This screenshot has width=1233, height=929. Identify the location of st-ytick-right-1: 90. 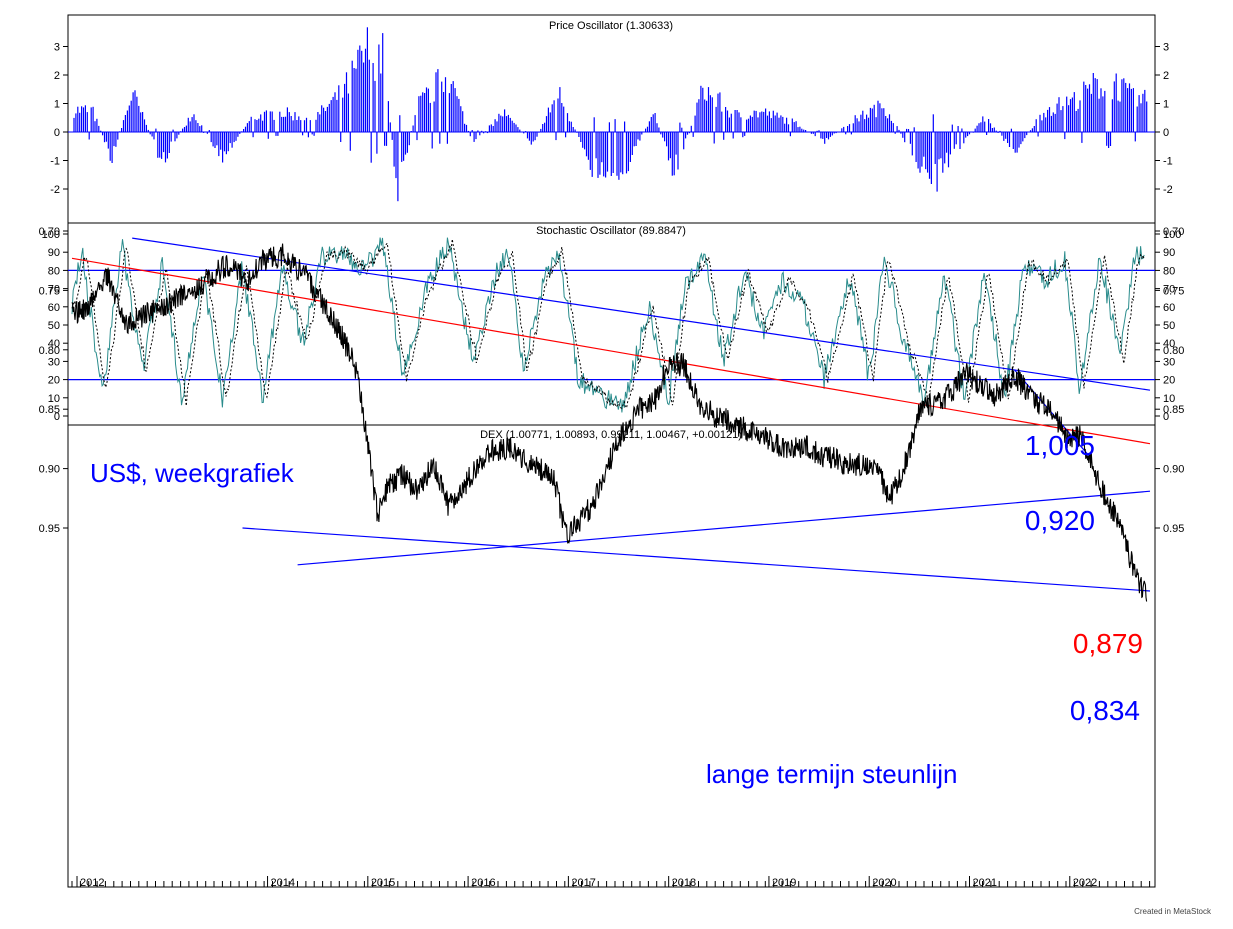
(1169, 253).